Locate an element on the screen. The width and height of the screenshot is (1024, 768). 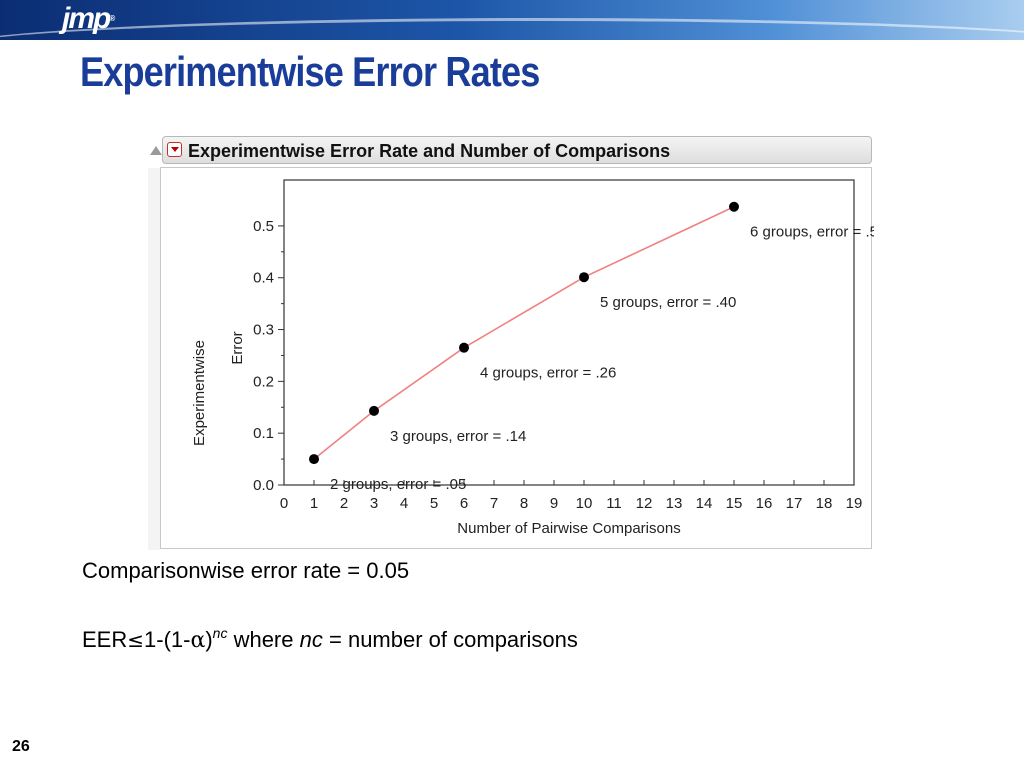
x-tick-label: 12 is located at coordinates (644, 503).